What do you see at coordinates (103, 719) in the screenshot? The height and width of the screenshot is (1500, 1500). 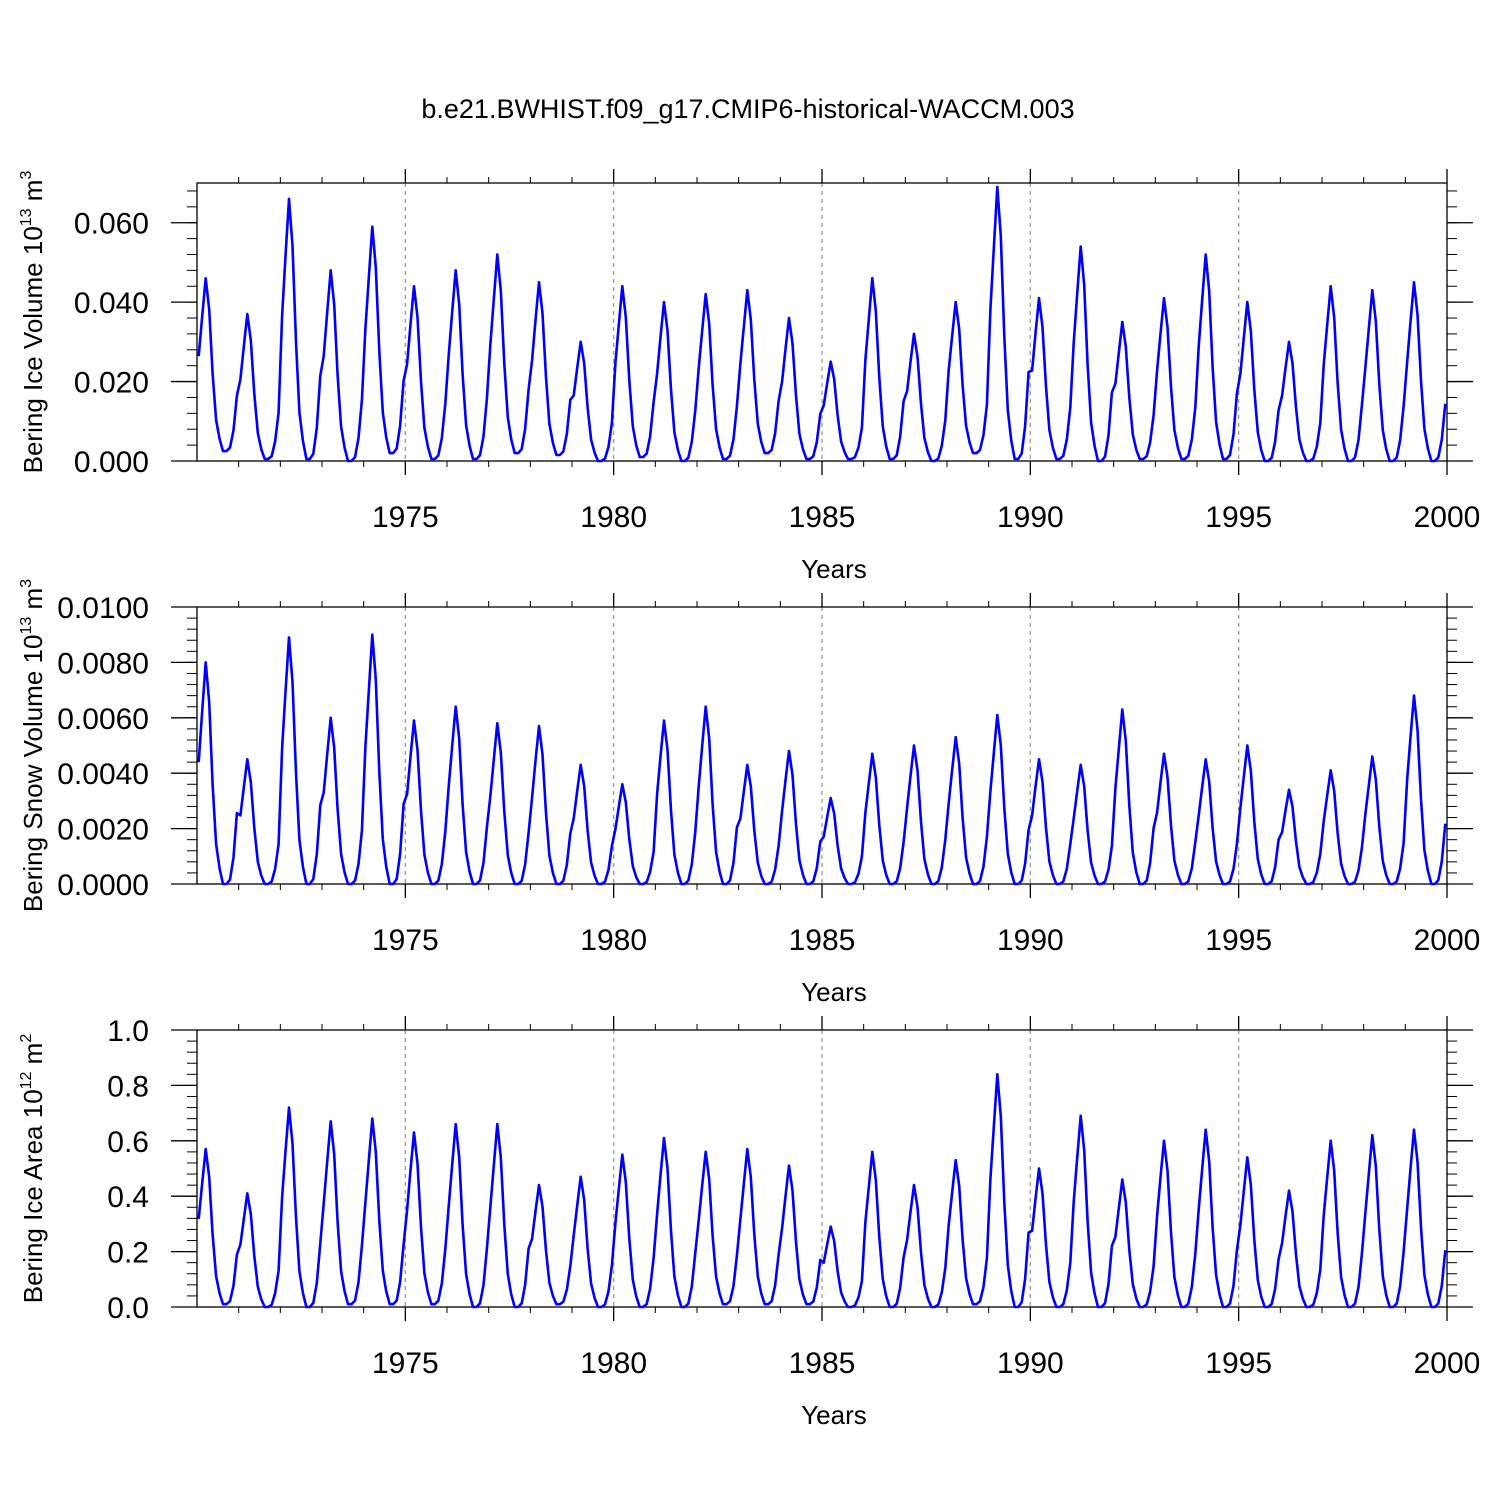 I see `y-tick-label: 0.0060` at bounding box center [103, 719].